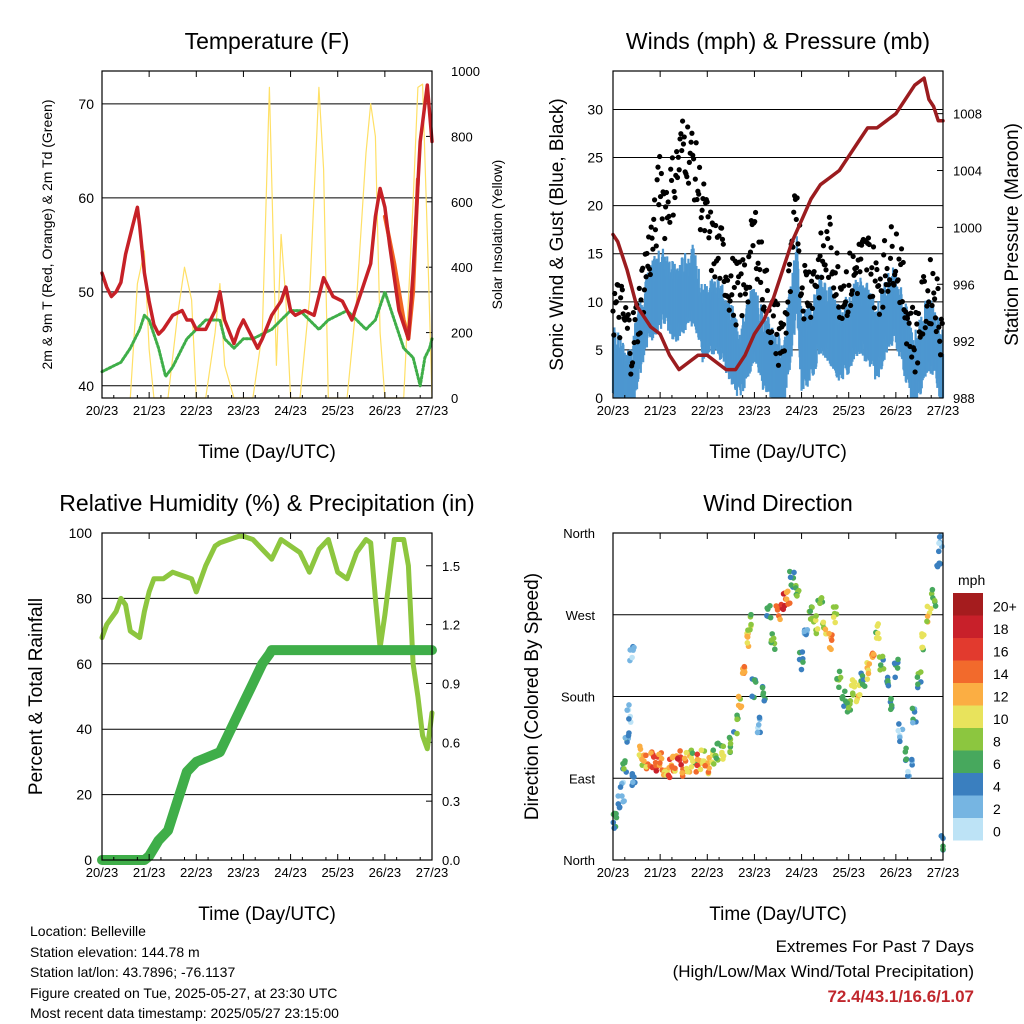 Image resolution: width=1024 pixels, height=1024 pixels. Describe the element at coordinates (196, 872) in the screenshot. I see `x-tick-label: 22/23` at that location.